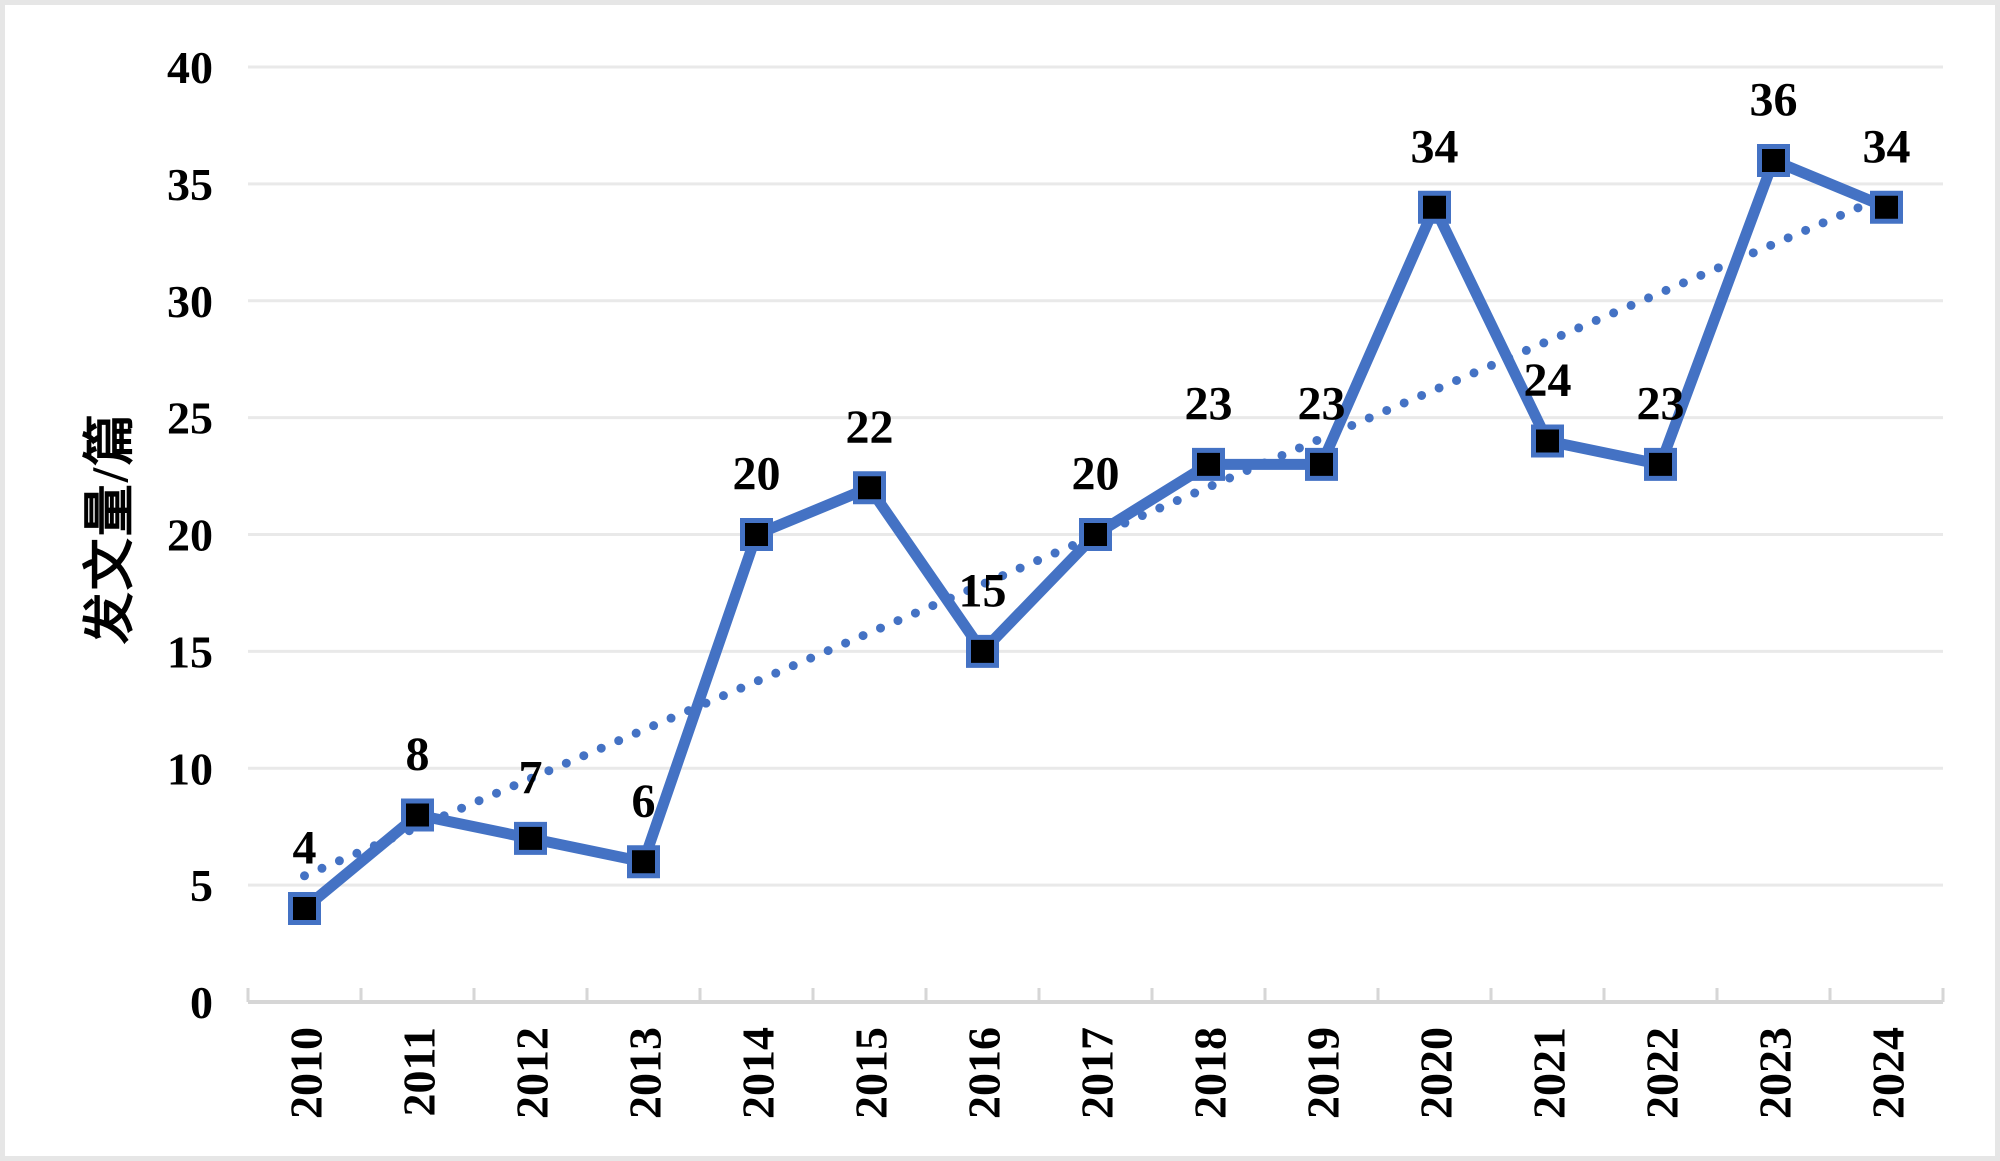 The image size is (2000, 1161). What do you see at coordinates (190, 535) in the screenshot?
I see `y-tick-label: 20` at bounding box center [190, 535].